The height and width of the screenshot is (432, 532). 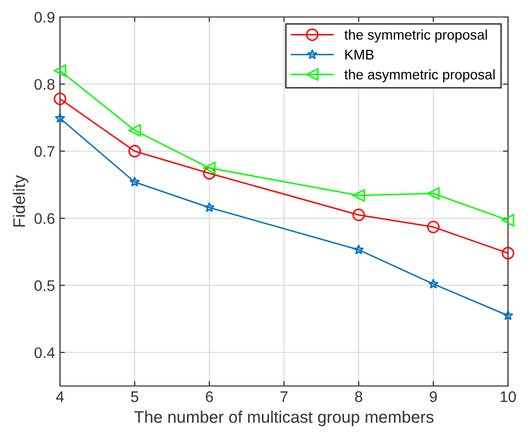 What do you see at coordinates (284, 396) in the screenshot?
I see `x-tick-label: 7` at bounding box center [284, 396].